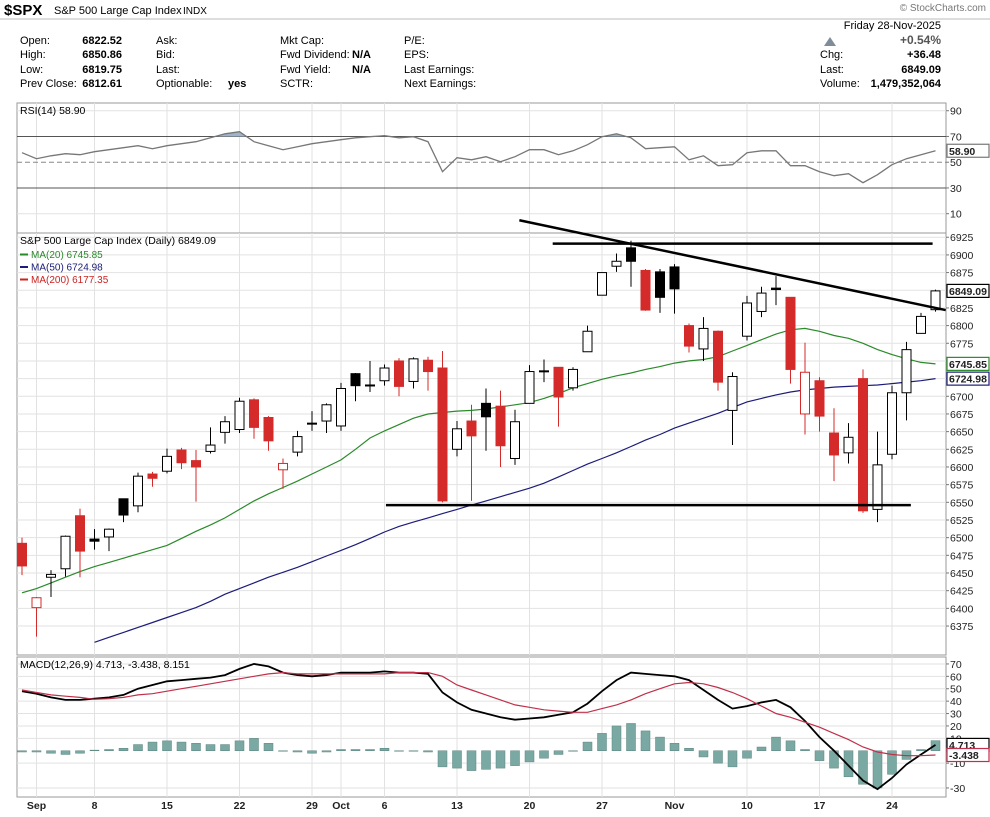  Describe the element at coordinates (440, 84) in the screenshot. I see `info-label: Next Earnings:` at that location.